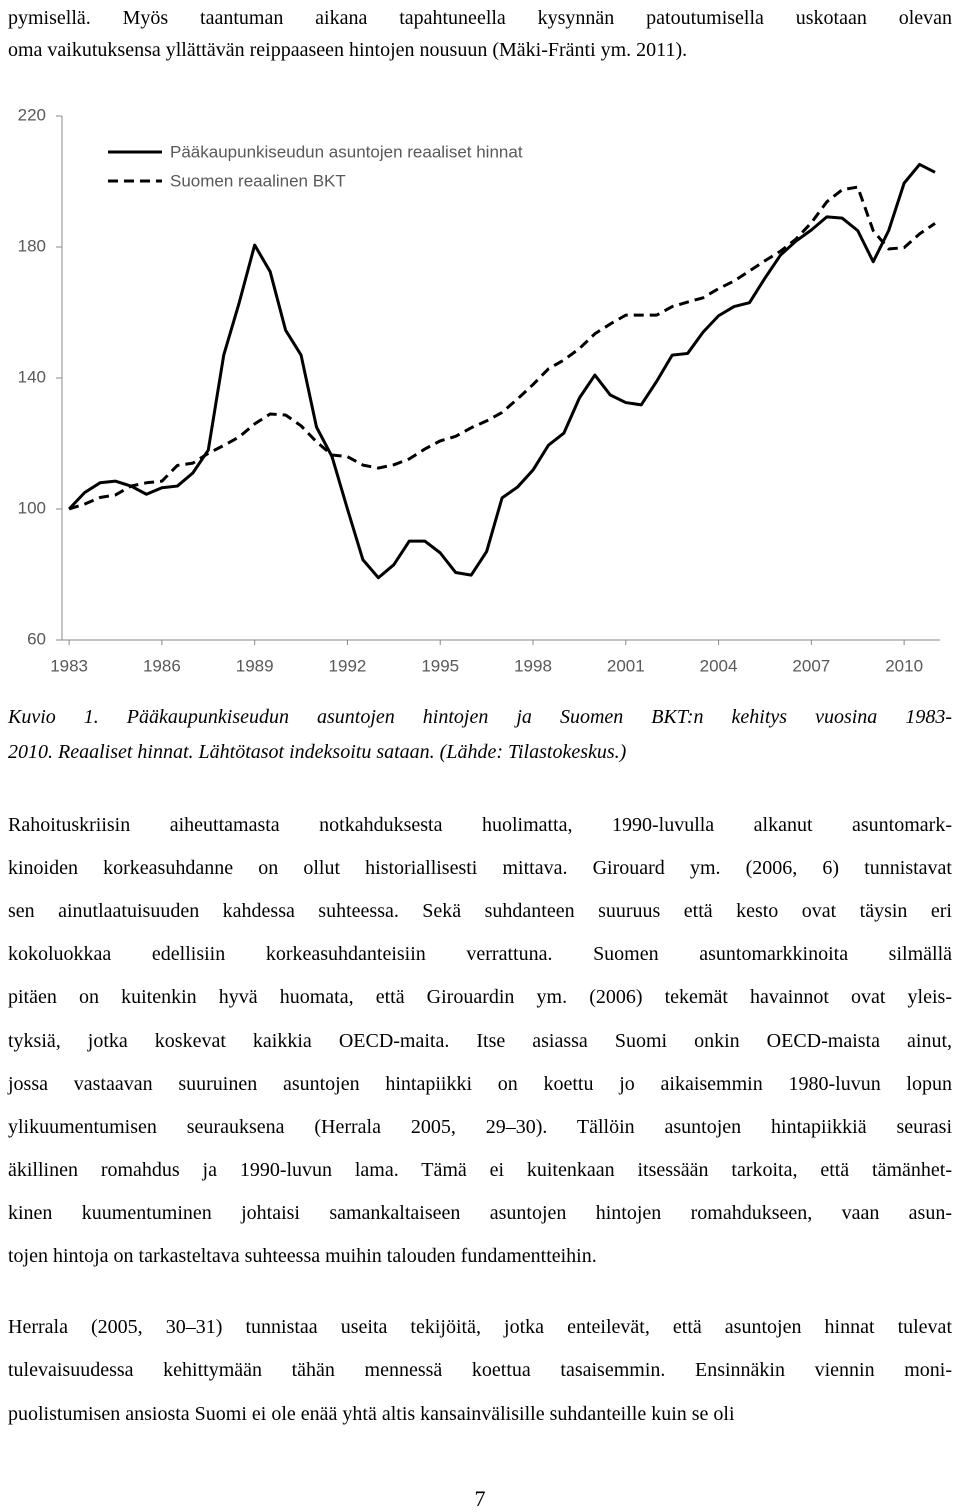 This screenshot has height=1512, width=960. Describe the element at coordinates (258, 180) in the screenshot. I see `legend-label: Suomen reaalinen BKT` at that location.